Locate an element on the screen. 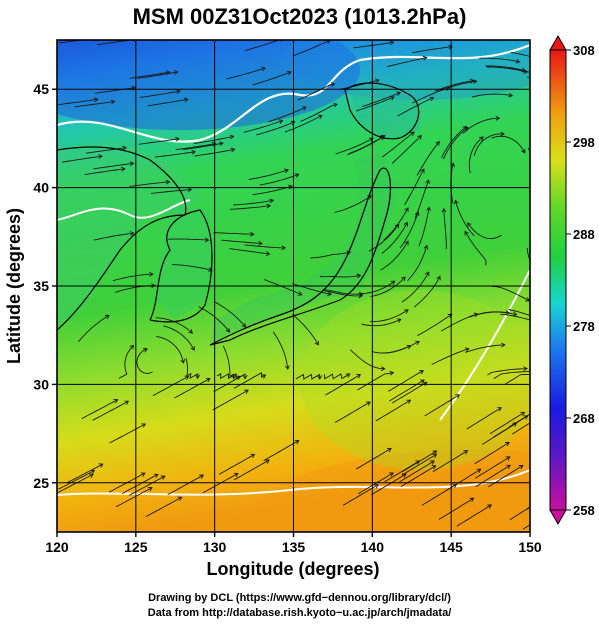  y-tick-label: 45 is located at coordinates (41, 89).